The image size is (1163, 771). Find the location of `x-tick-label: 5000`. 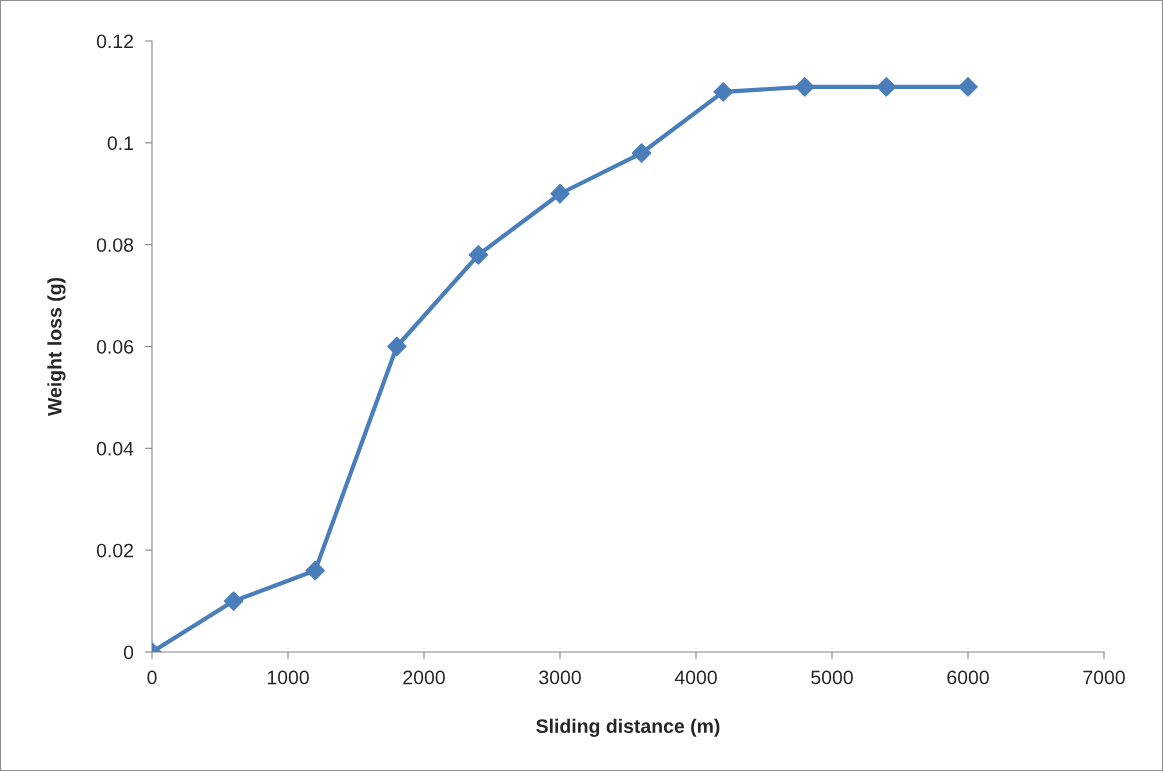

x-tick-label: 5000 is located at coordinates (832, 677).